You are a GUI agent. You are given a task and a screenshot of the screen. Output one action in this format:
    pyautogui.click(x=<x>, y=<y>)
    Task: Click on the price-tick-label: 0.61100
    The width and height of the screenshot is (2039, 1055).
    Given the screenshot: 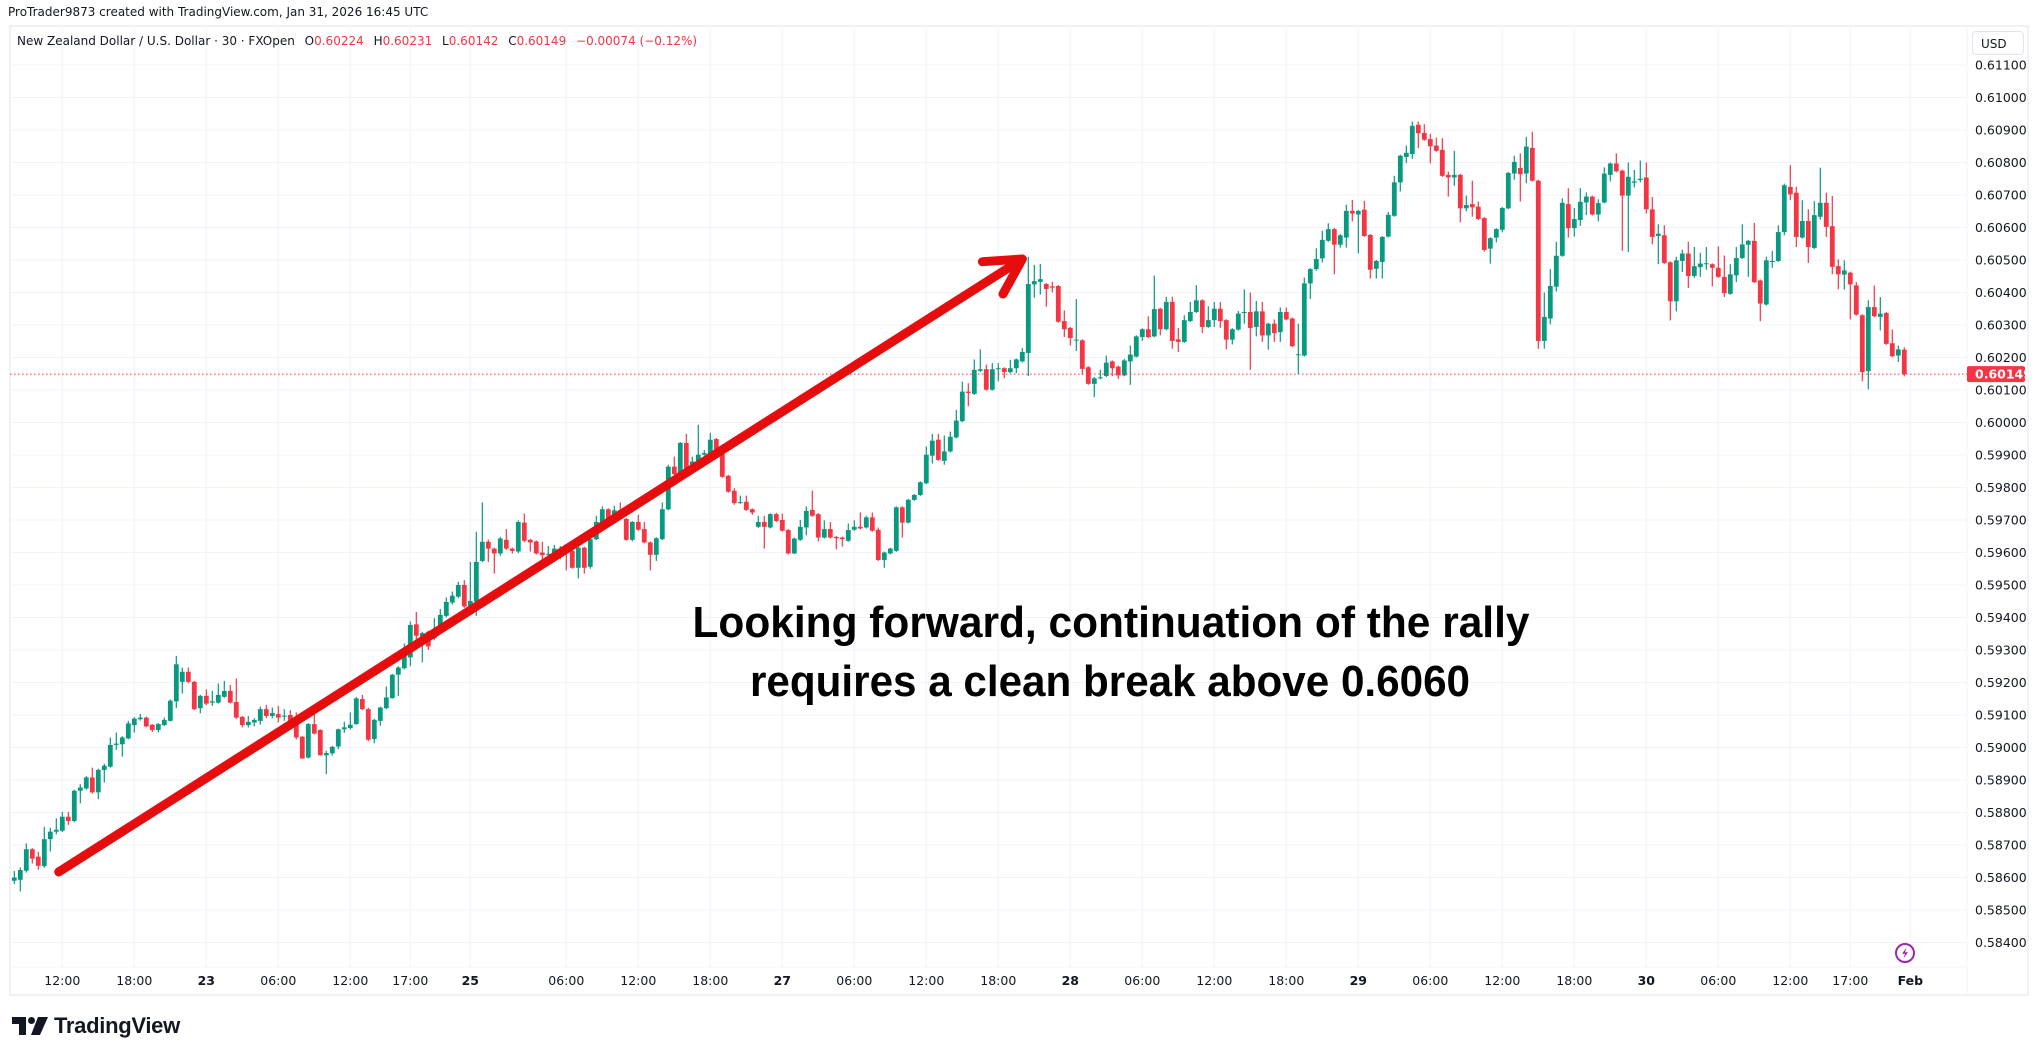 What is the action you would take?
    pyautogui.click(x=2001, y=65)
    